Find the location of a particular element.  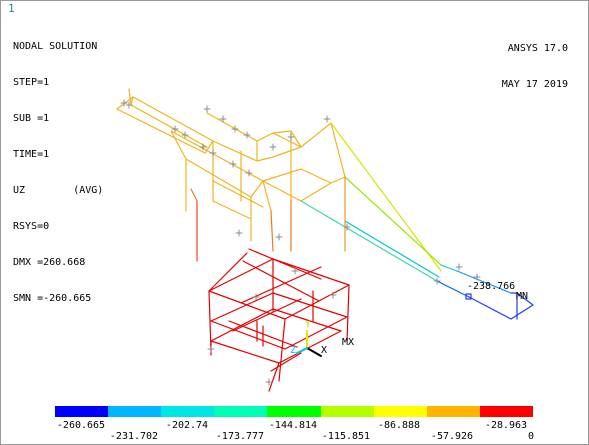

min-marker-label: MN is located at coordinates (522, 296).